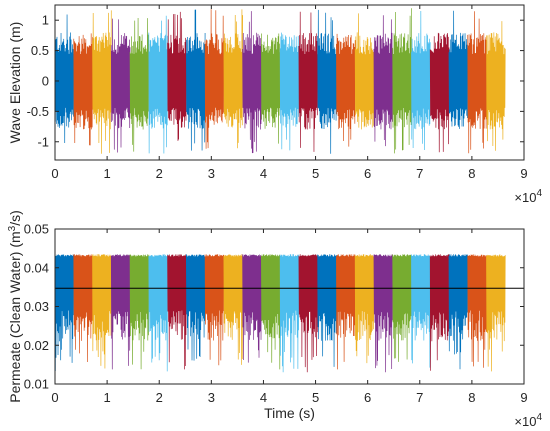 This screenshot has height=431, width=550. I want to click on wave-elevation-x-multiplier: ×10⁴, so click(528, 196).